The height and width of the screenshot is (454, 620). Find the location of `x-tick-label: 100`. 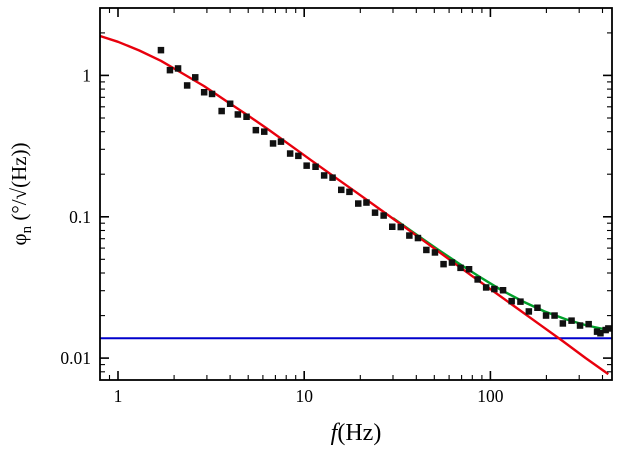

x-tick-label: 100 is located at coordinates (490, 396).